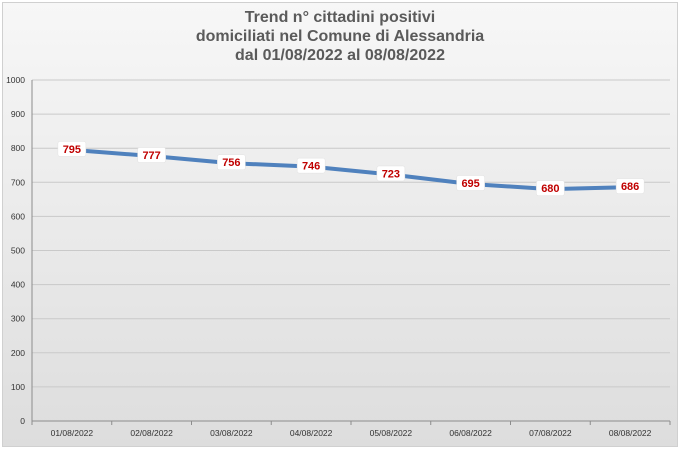 The image size is (680, 449). I want to click on data-label: 795, so click(72, 150).